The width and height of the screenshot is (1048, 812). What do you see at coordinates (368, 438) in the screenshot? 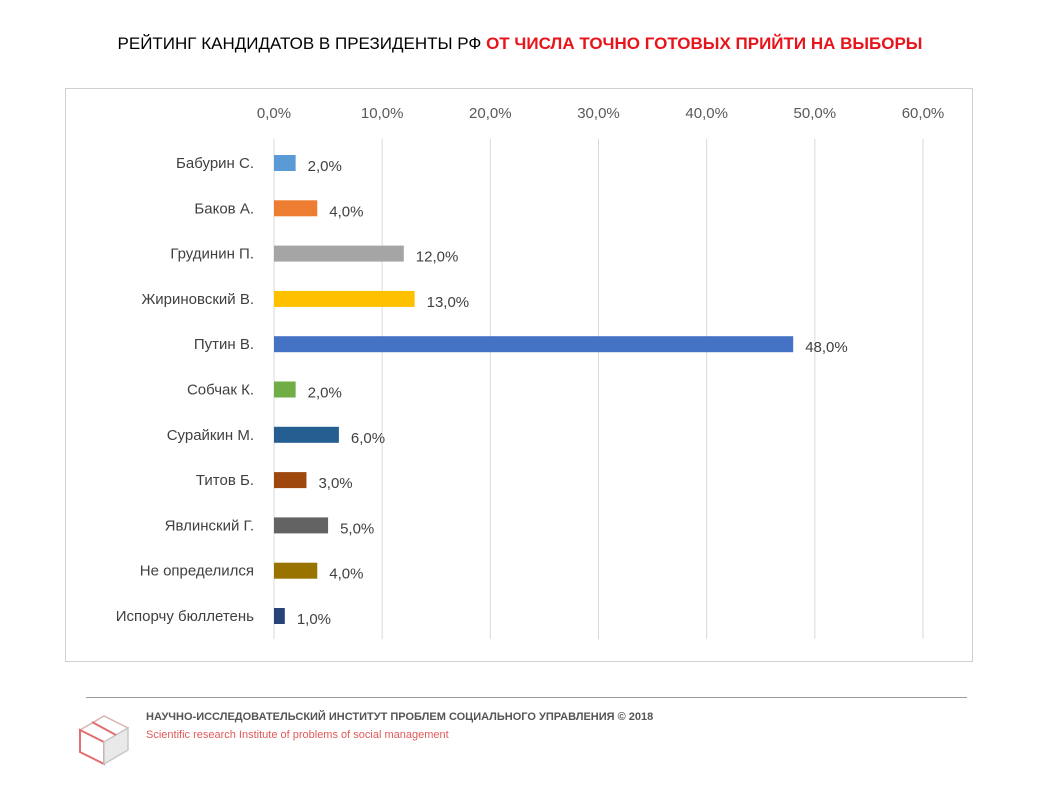
I see `data-label: 6,0%` at bounding box center [368, 438].